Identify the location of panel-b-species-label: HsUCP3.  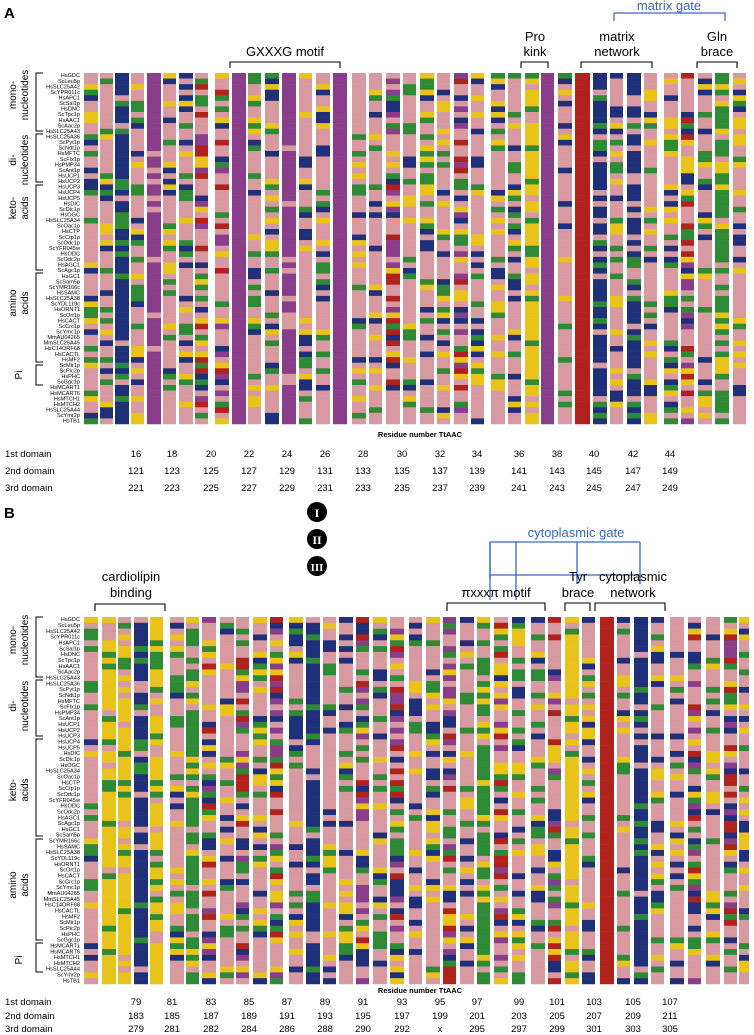
(69, 737).